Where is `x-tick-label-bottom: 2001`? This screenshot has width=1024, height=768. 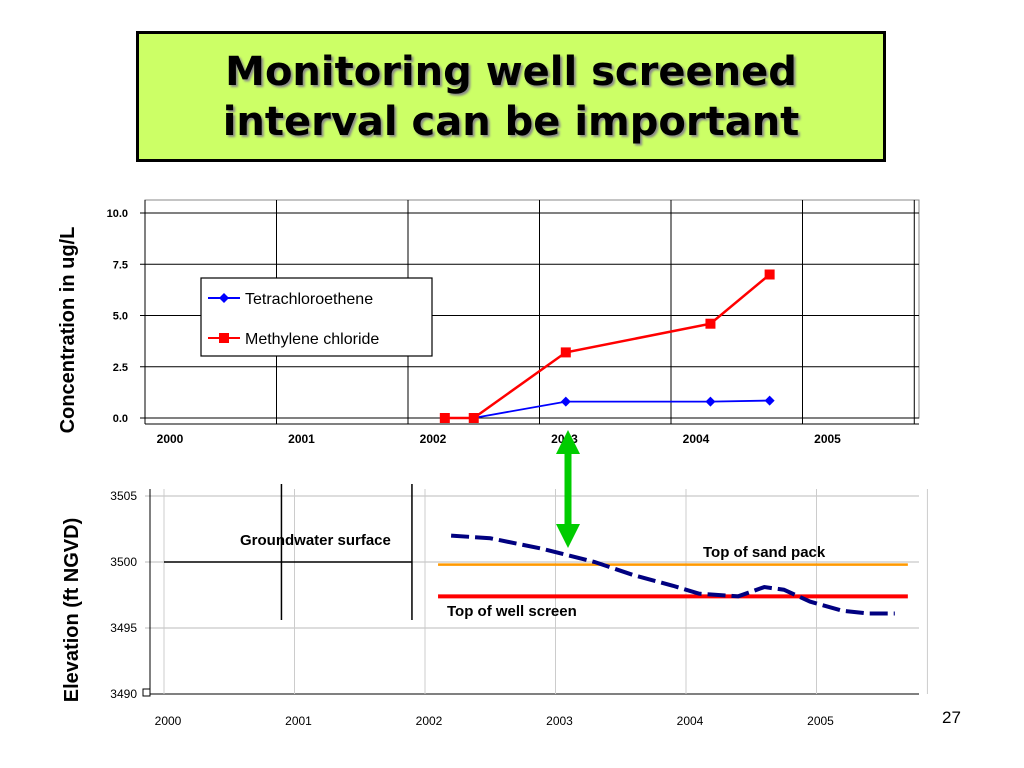
x-tick-label-bottom: 2001 is located at coordinates (298, 721).